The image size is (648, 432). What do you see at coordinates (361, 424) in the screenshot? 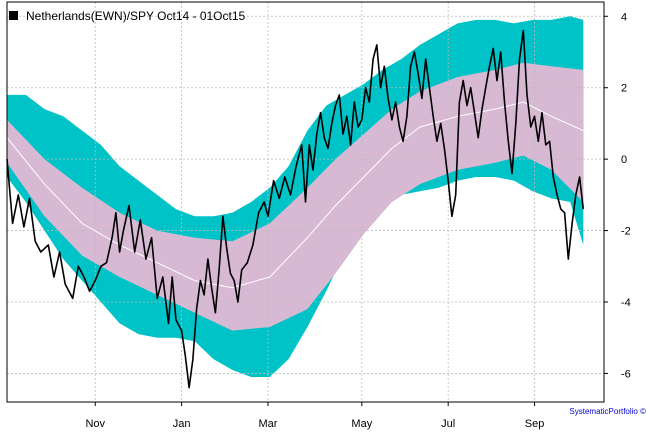
I see `x-tick-label: May` at bounding box center [361, 424].